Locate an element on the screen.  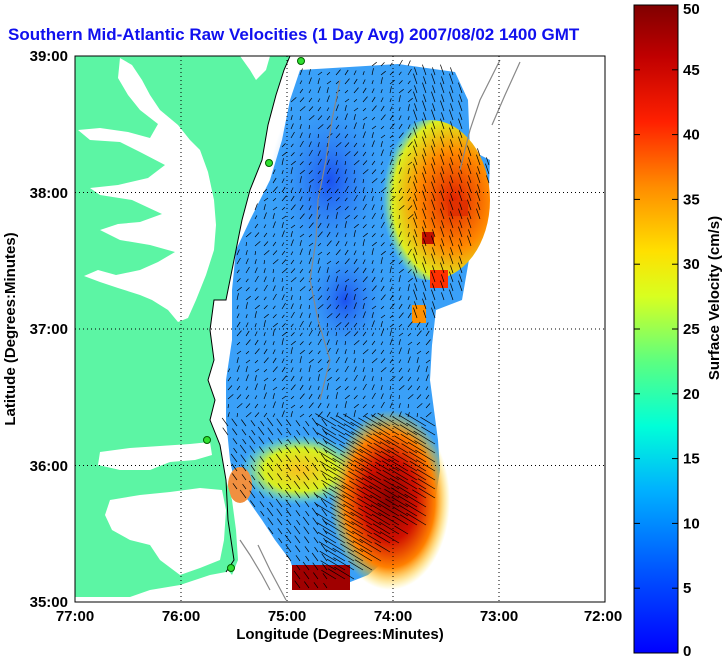
albemarle-sound is located at coordinates (155, 456).